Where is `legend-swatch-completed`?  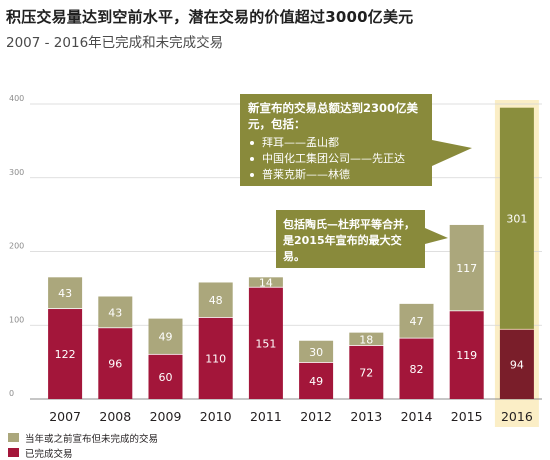 legend-swatch-completed is located at coordinates (13, 452).